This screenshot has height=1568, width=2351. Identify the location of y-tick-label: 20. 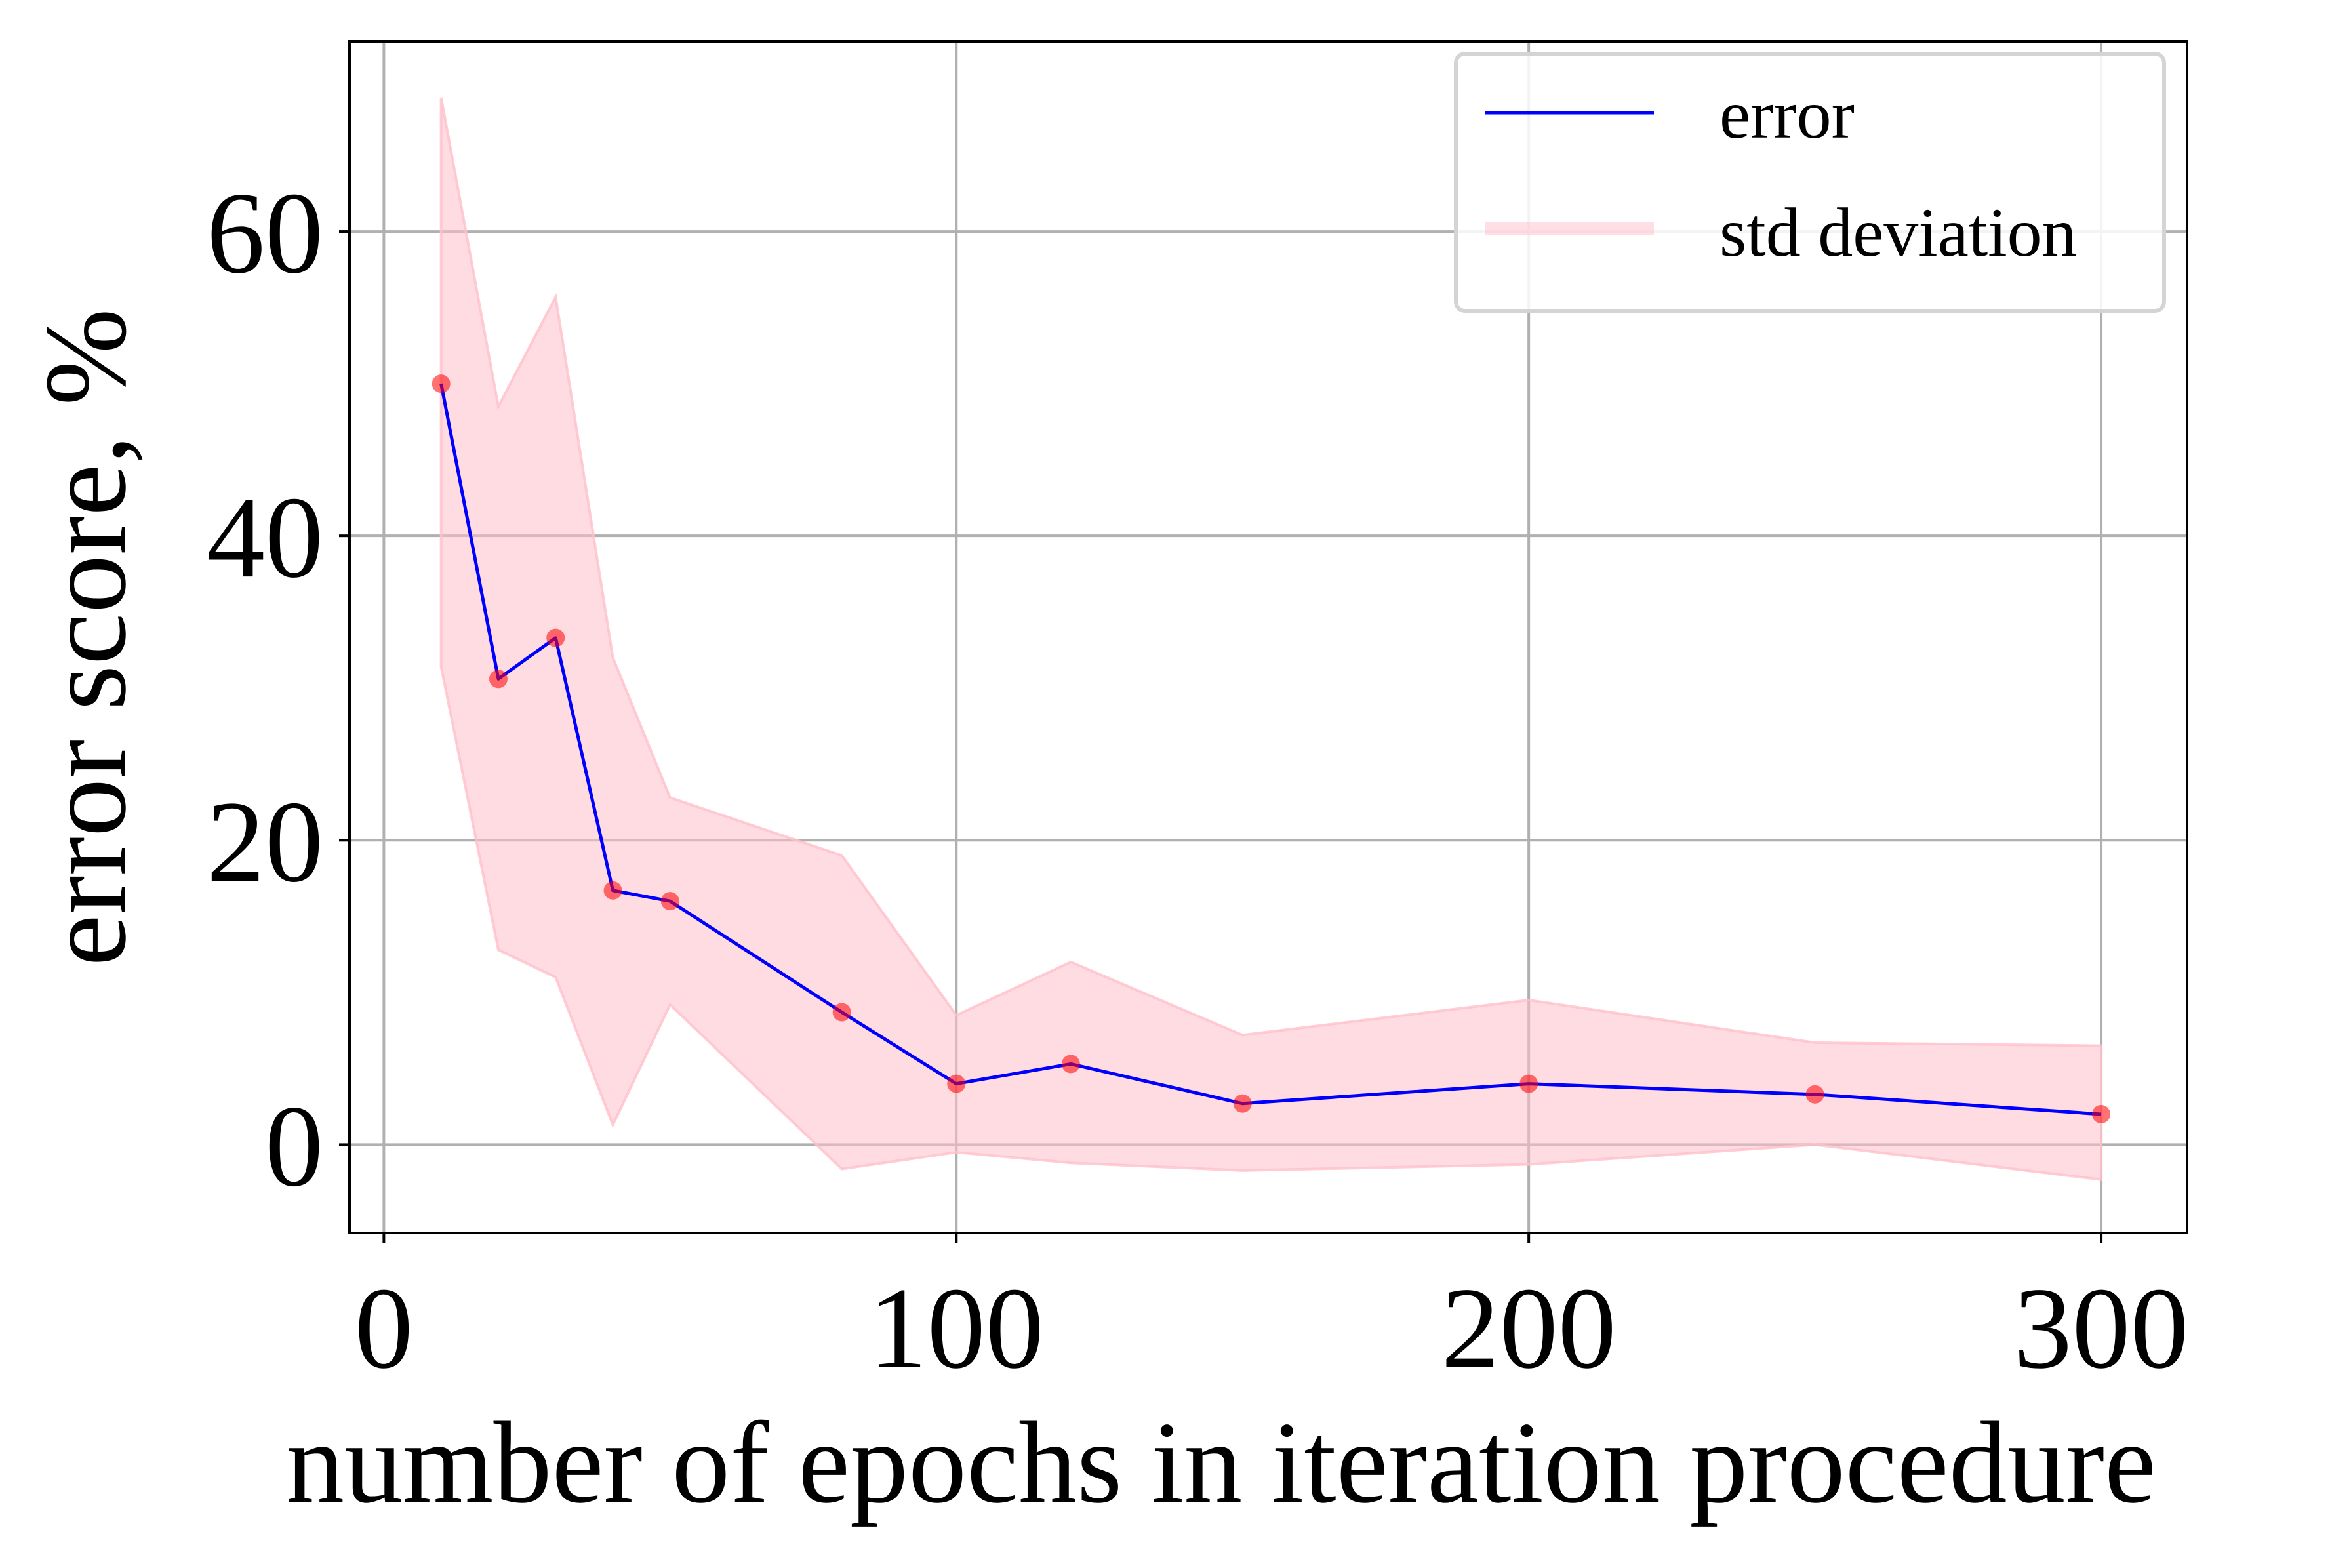
(265, 841).